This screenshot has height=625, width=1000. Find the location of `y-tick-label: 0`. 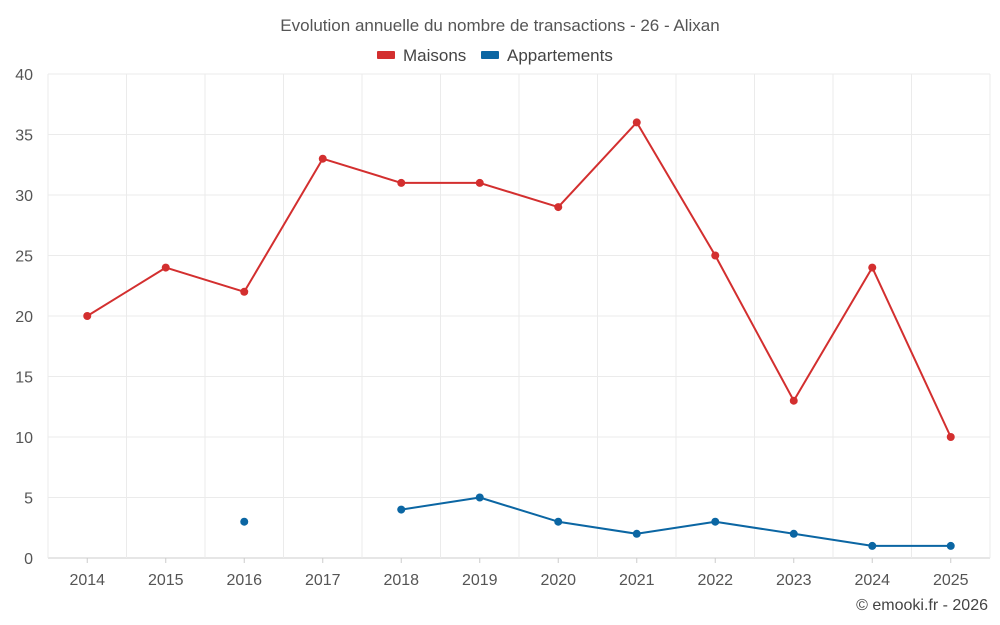

y-tick-label: 0 is located at coordinates (28, 559).